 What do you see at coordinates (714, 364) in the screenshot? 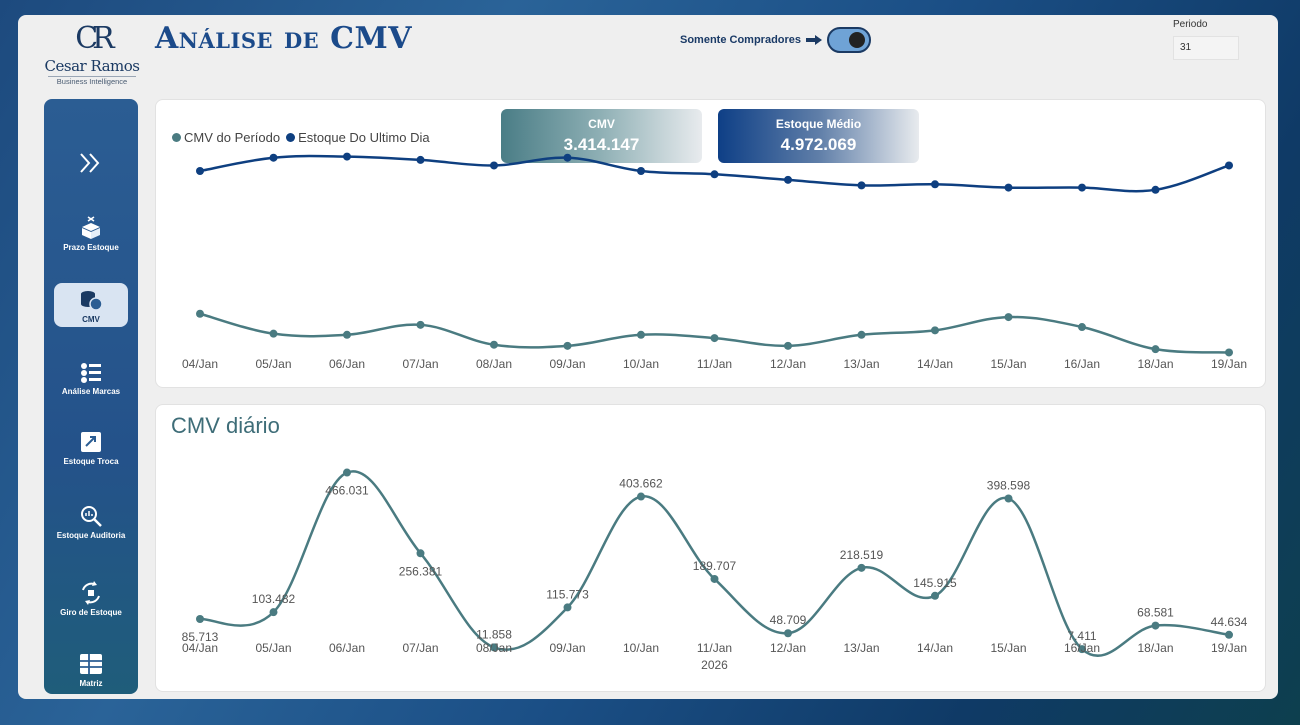
I see `x-tick-label: 11/Jan` at bounding box center [714, 364].